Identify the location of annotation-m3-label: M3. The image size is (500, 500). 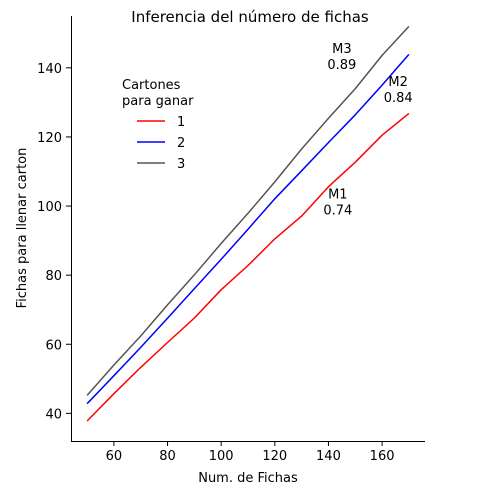
(342, 49).